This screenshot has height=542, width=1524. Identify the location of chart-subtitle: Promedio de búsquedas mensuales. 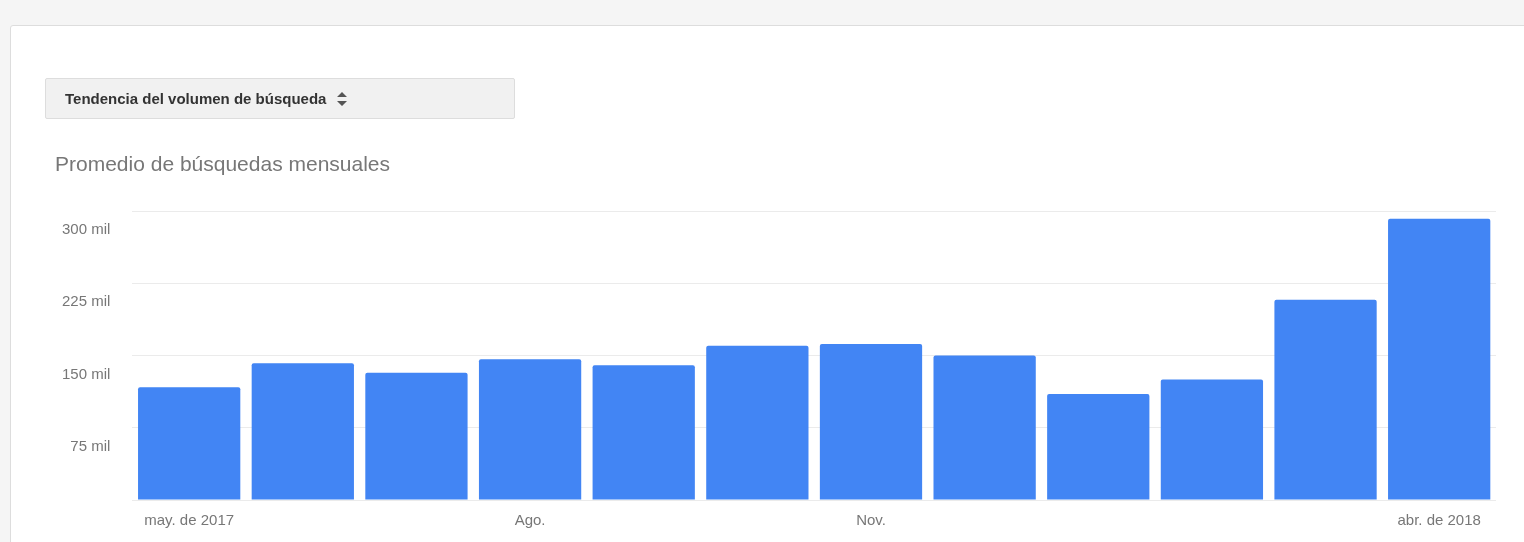
(223, 164).